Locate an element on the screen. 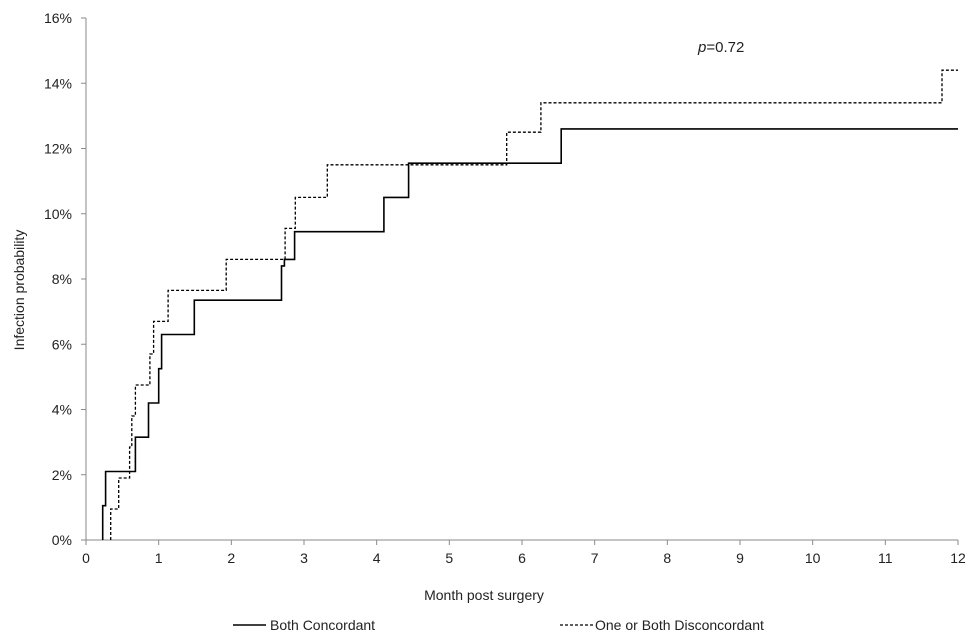 The image size is (968, 635). x-axis-title: Month post surgery is located at coordinates (484, 595).